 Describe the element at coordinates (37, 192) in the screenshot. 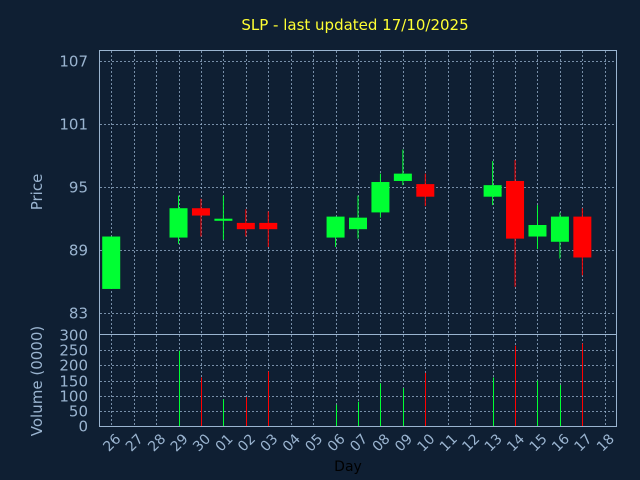

I see `price-axis-label: Price` at that location.